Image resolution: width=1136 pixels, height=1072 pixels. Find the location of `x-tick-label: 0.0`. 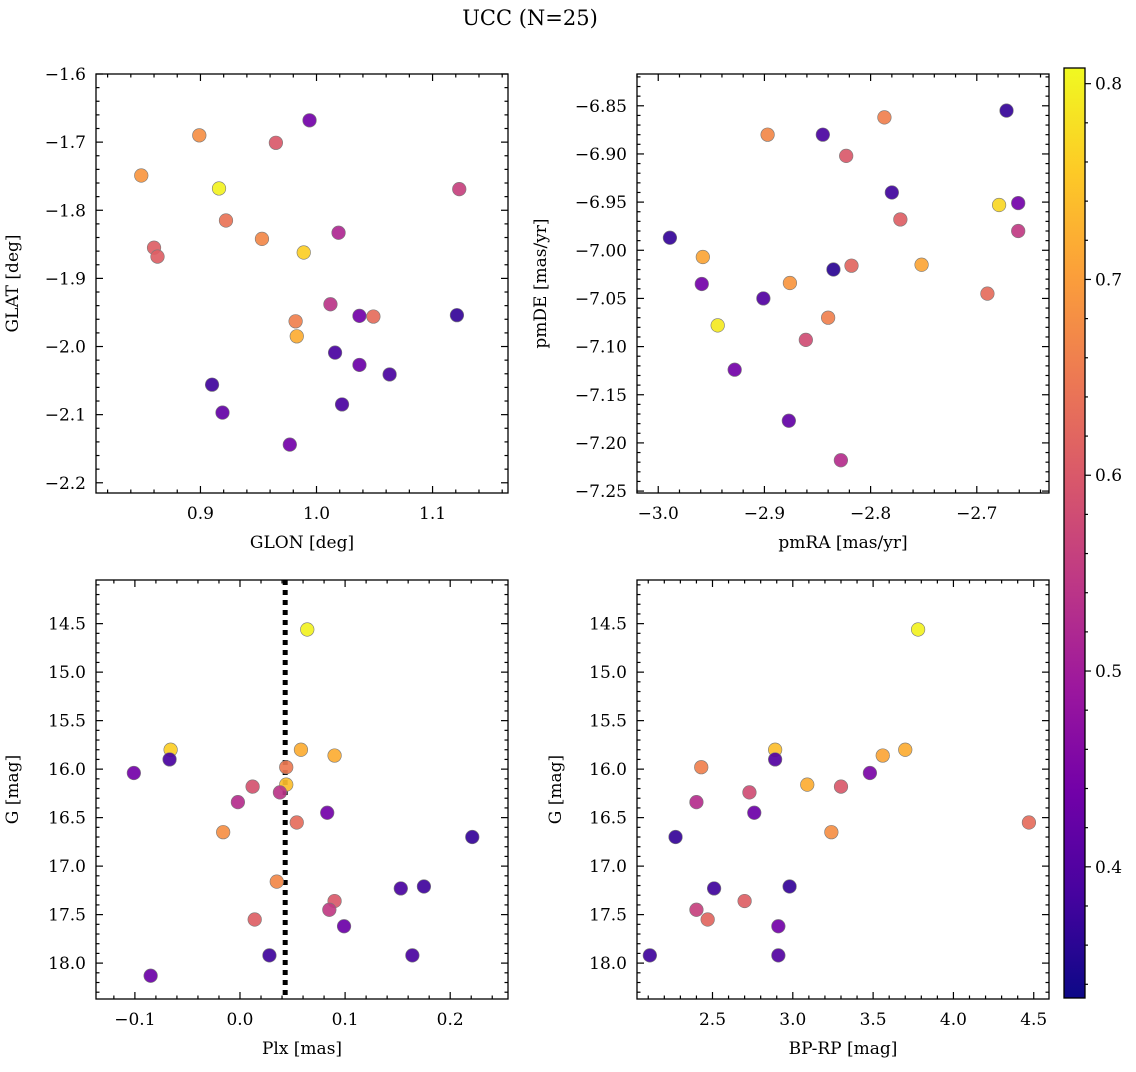

x-tick-label: 0.0 is located at coordinates (239, 1020).